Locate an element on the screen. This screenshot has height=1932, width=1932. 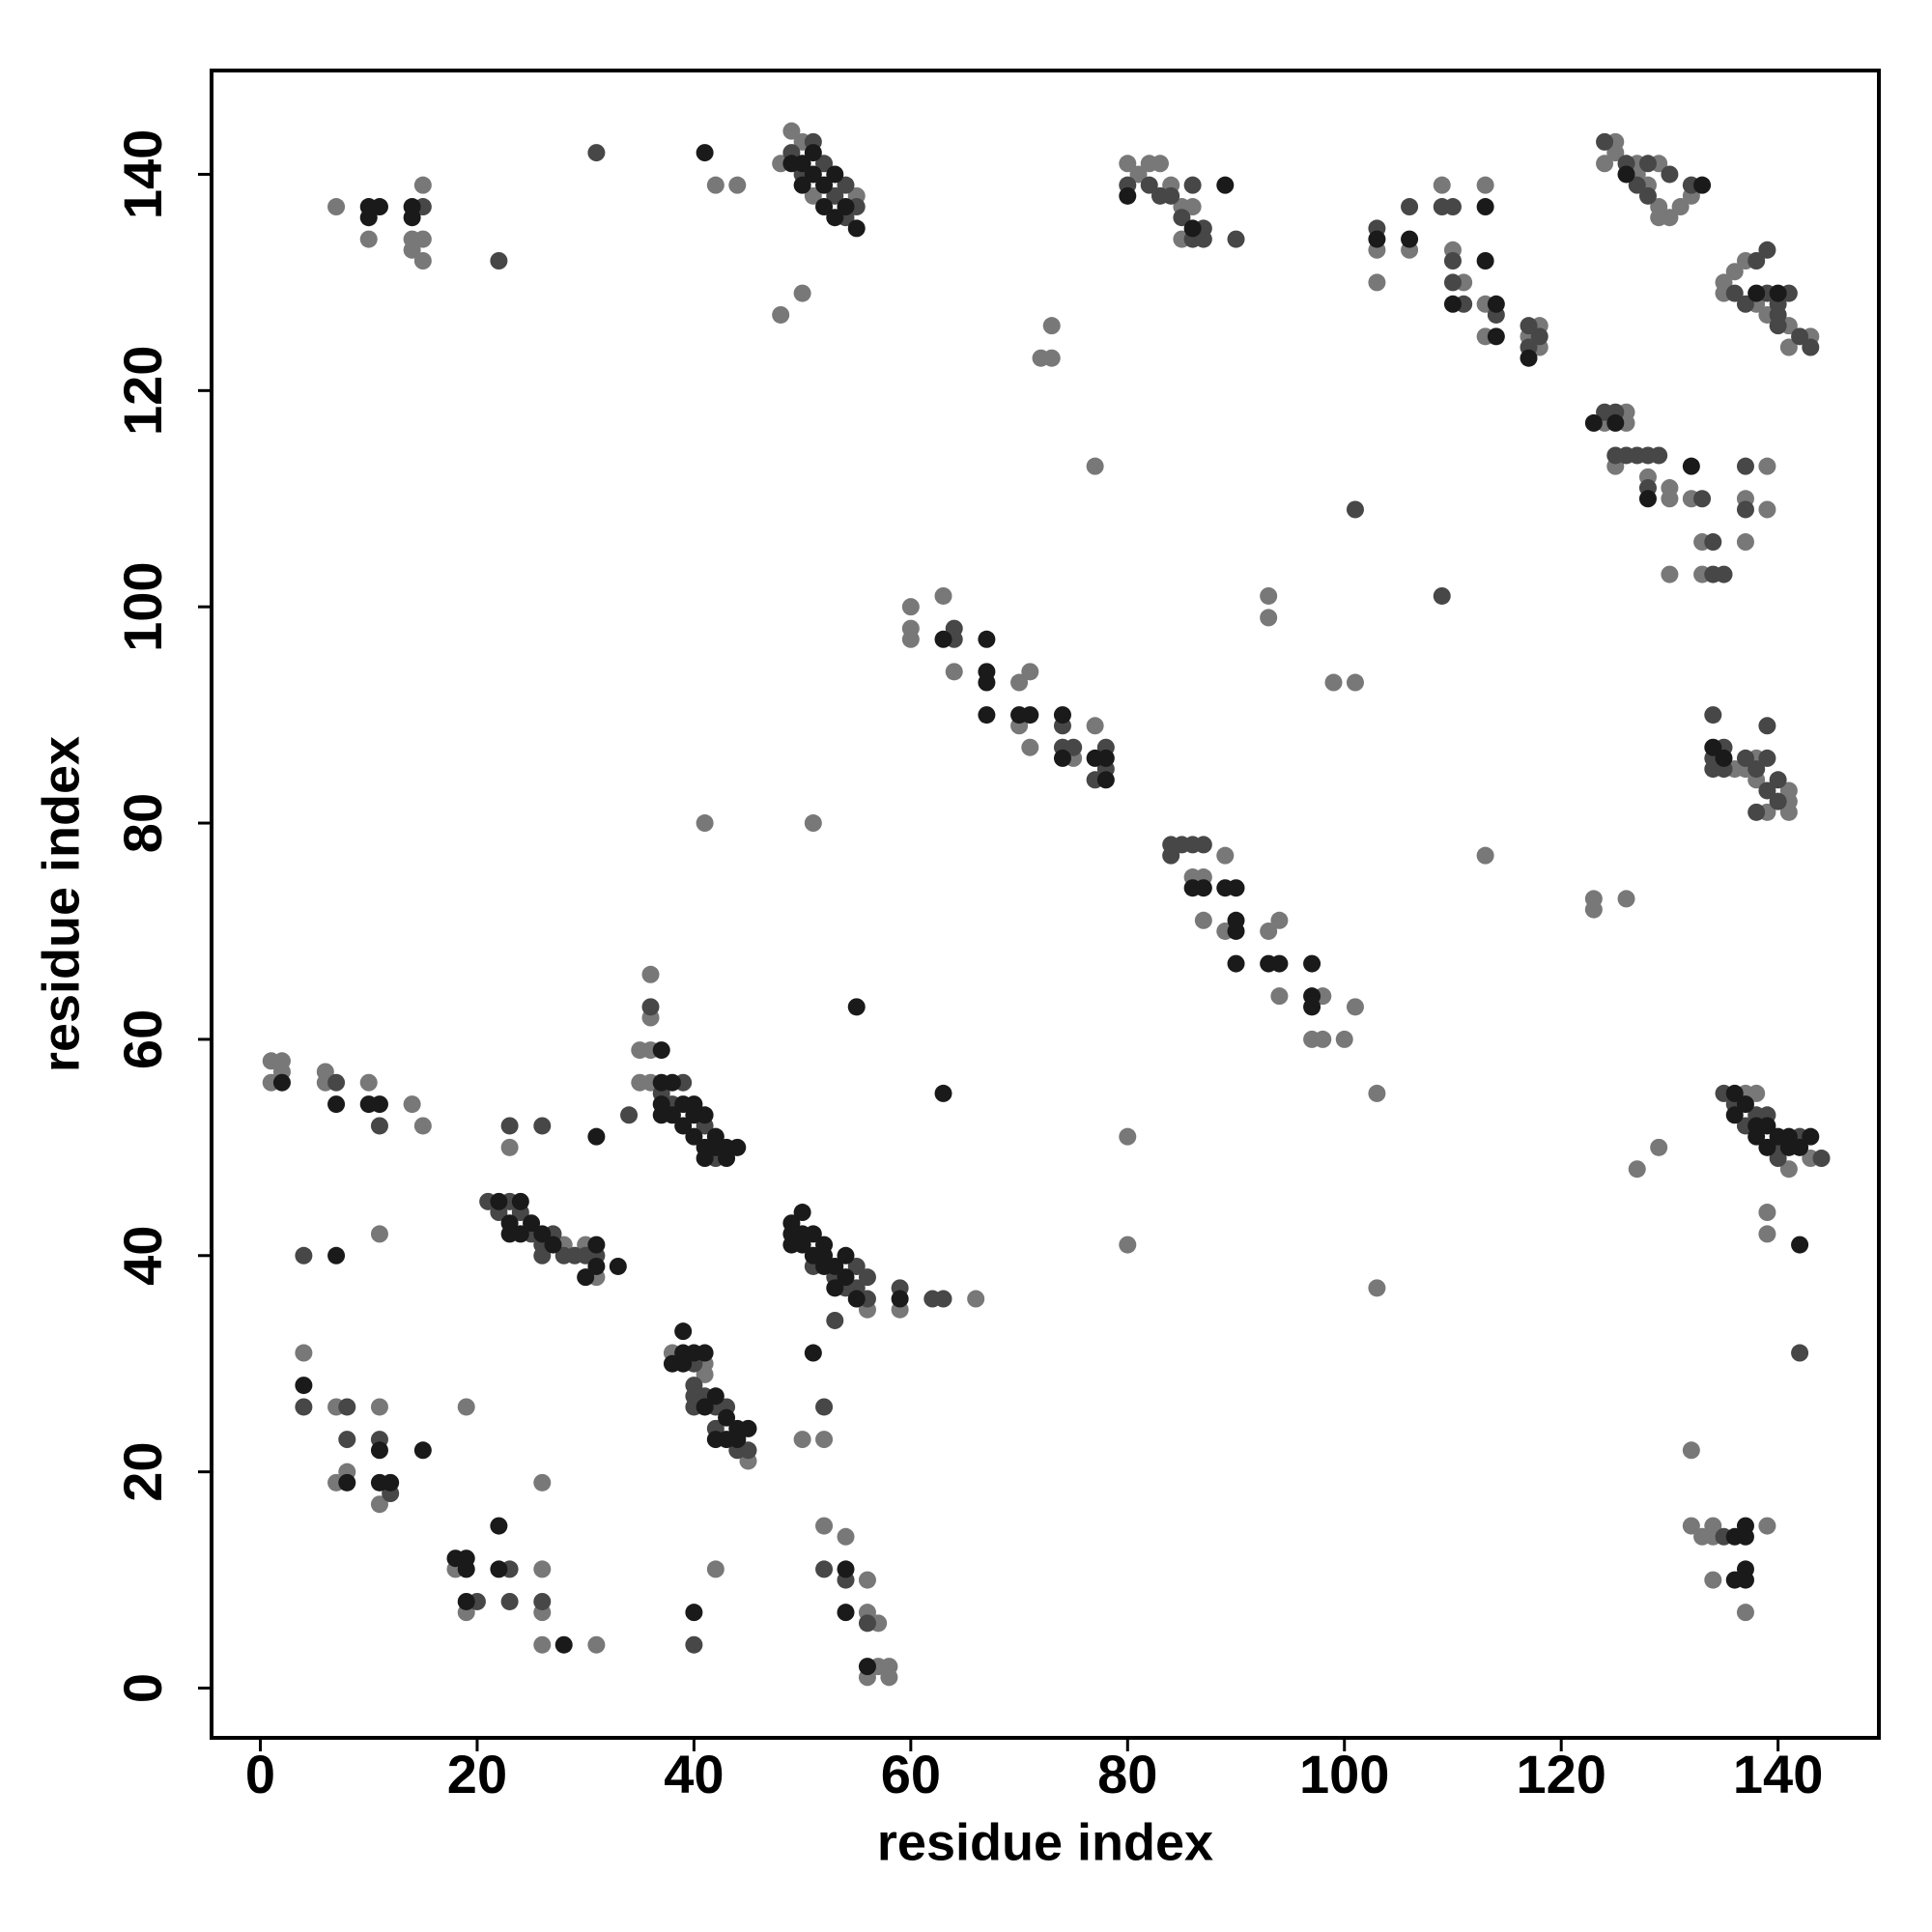
y-axis-title: residue index is located at coordinates (61, 904).